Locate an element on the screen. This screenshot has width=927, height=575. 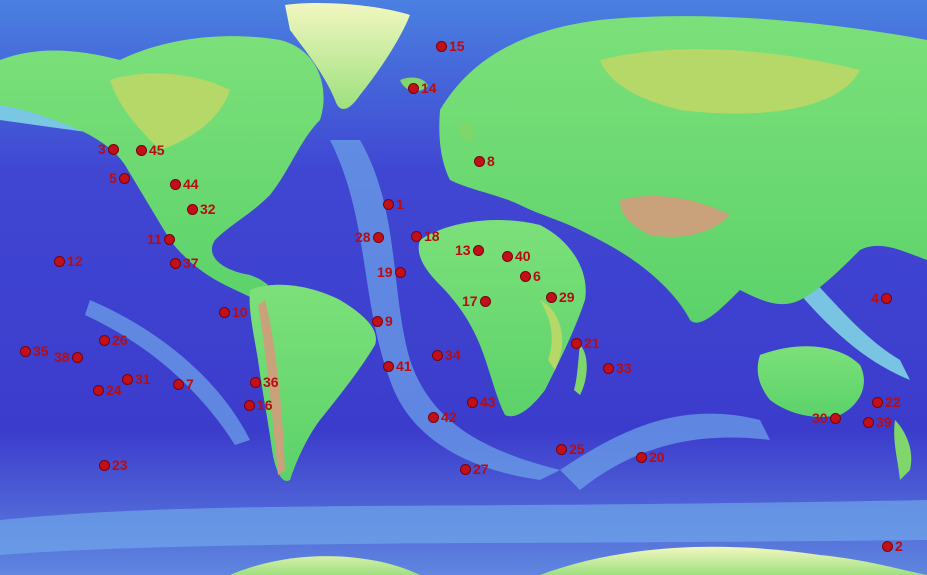
marker-label: 19 is located at coordinates (385, 272).